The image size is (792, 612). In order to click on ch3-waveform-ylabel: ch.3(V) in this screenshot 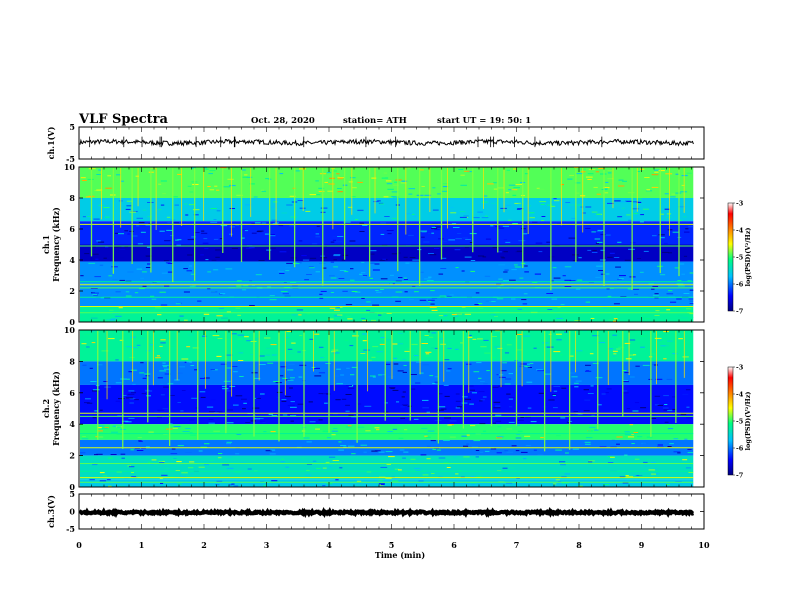, I will do `click(51, 511)`.